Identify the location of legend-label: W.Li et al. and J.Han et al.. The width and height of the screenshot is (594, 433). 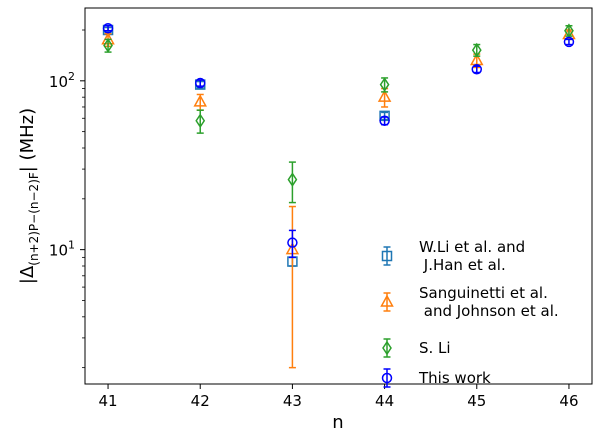
(472, 256).